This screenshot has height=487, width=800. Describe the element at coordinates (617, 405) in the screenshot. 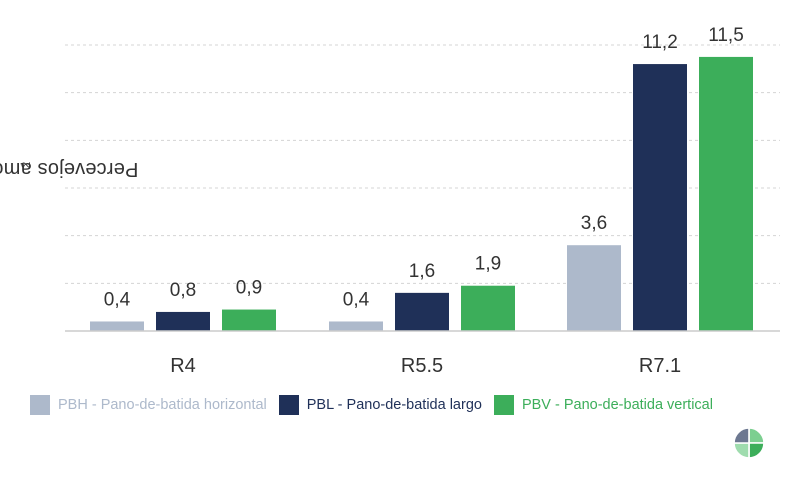

I see `legend-label-pbv: PBV - Pano-de-batida vertical` at that location.